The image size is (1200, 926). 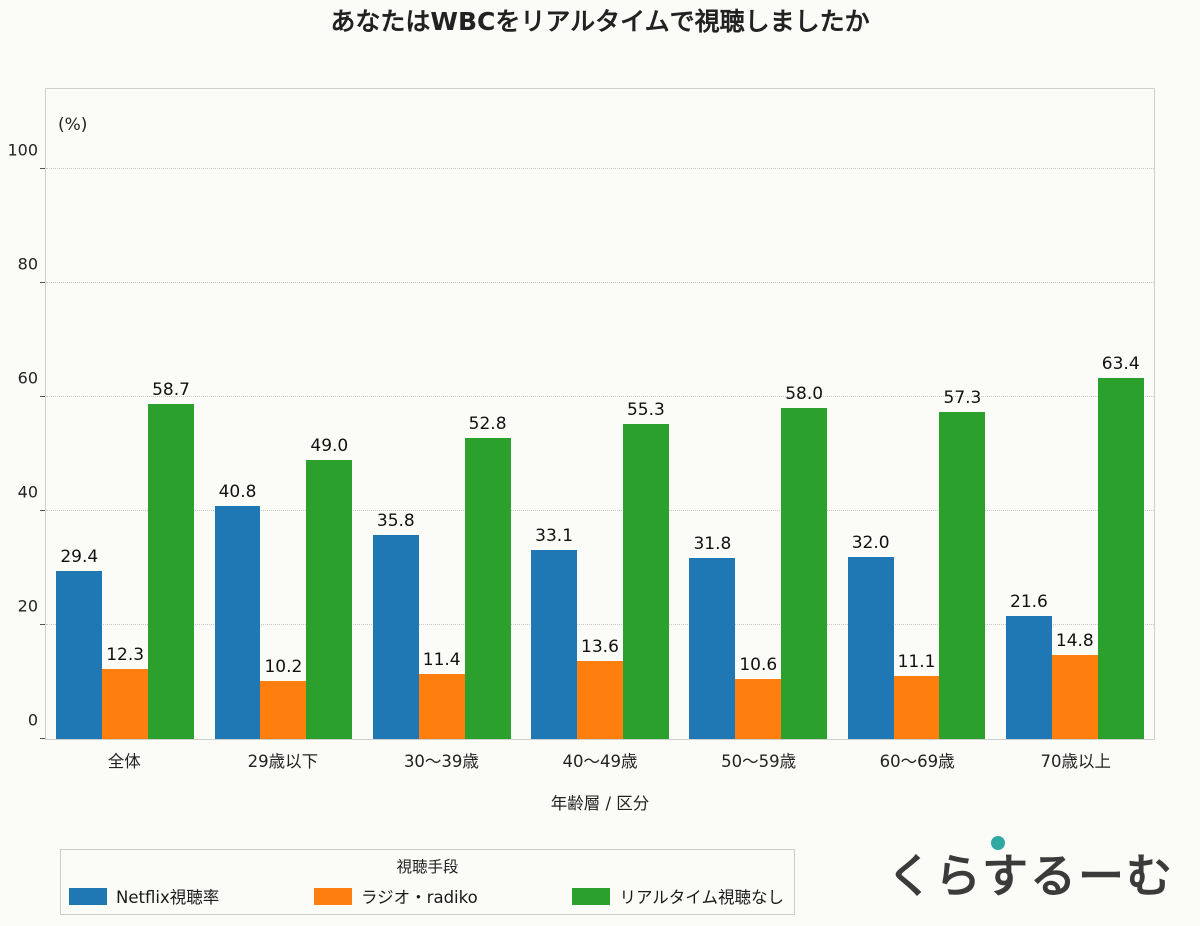 I want to click on bar-wrap: 33.1, so click(x=554, y=414).